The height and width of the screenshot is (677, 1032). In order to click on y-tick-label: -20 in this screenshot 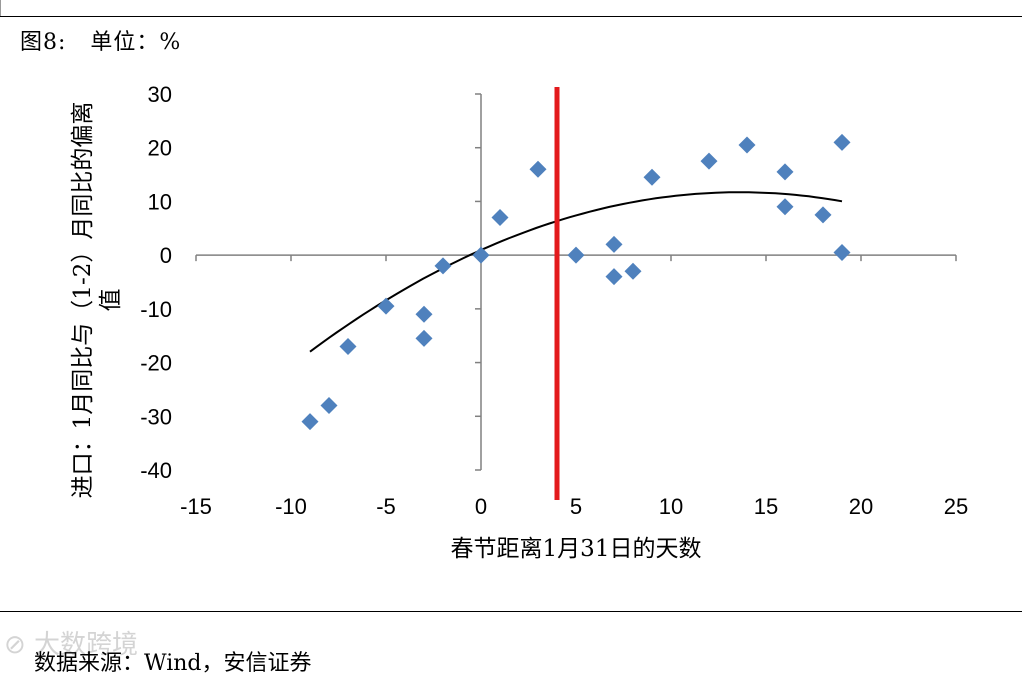, I will do `click(156, 363)`.